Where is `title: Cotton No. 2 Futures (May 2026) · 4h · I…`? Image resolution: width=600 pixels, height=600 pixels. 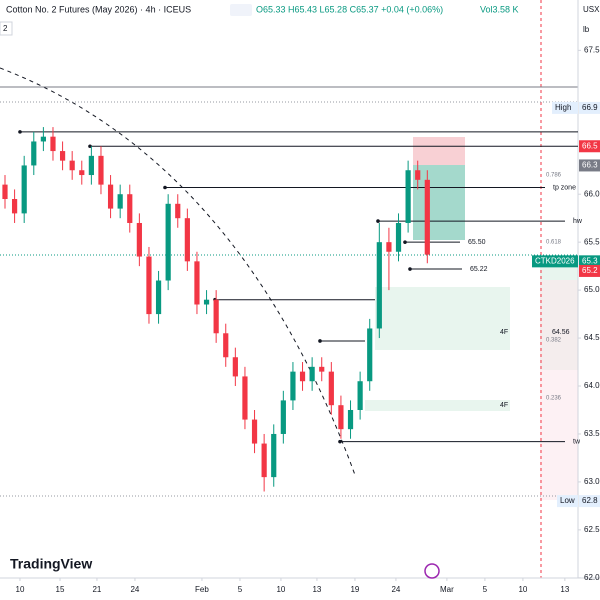 title: Cotton No. 2 Futures (May 2026) · 4h · I… is located at coordinates (98, 9).